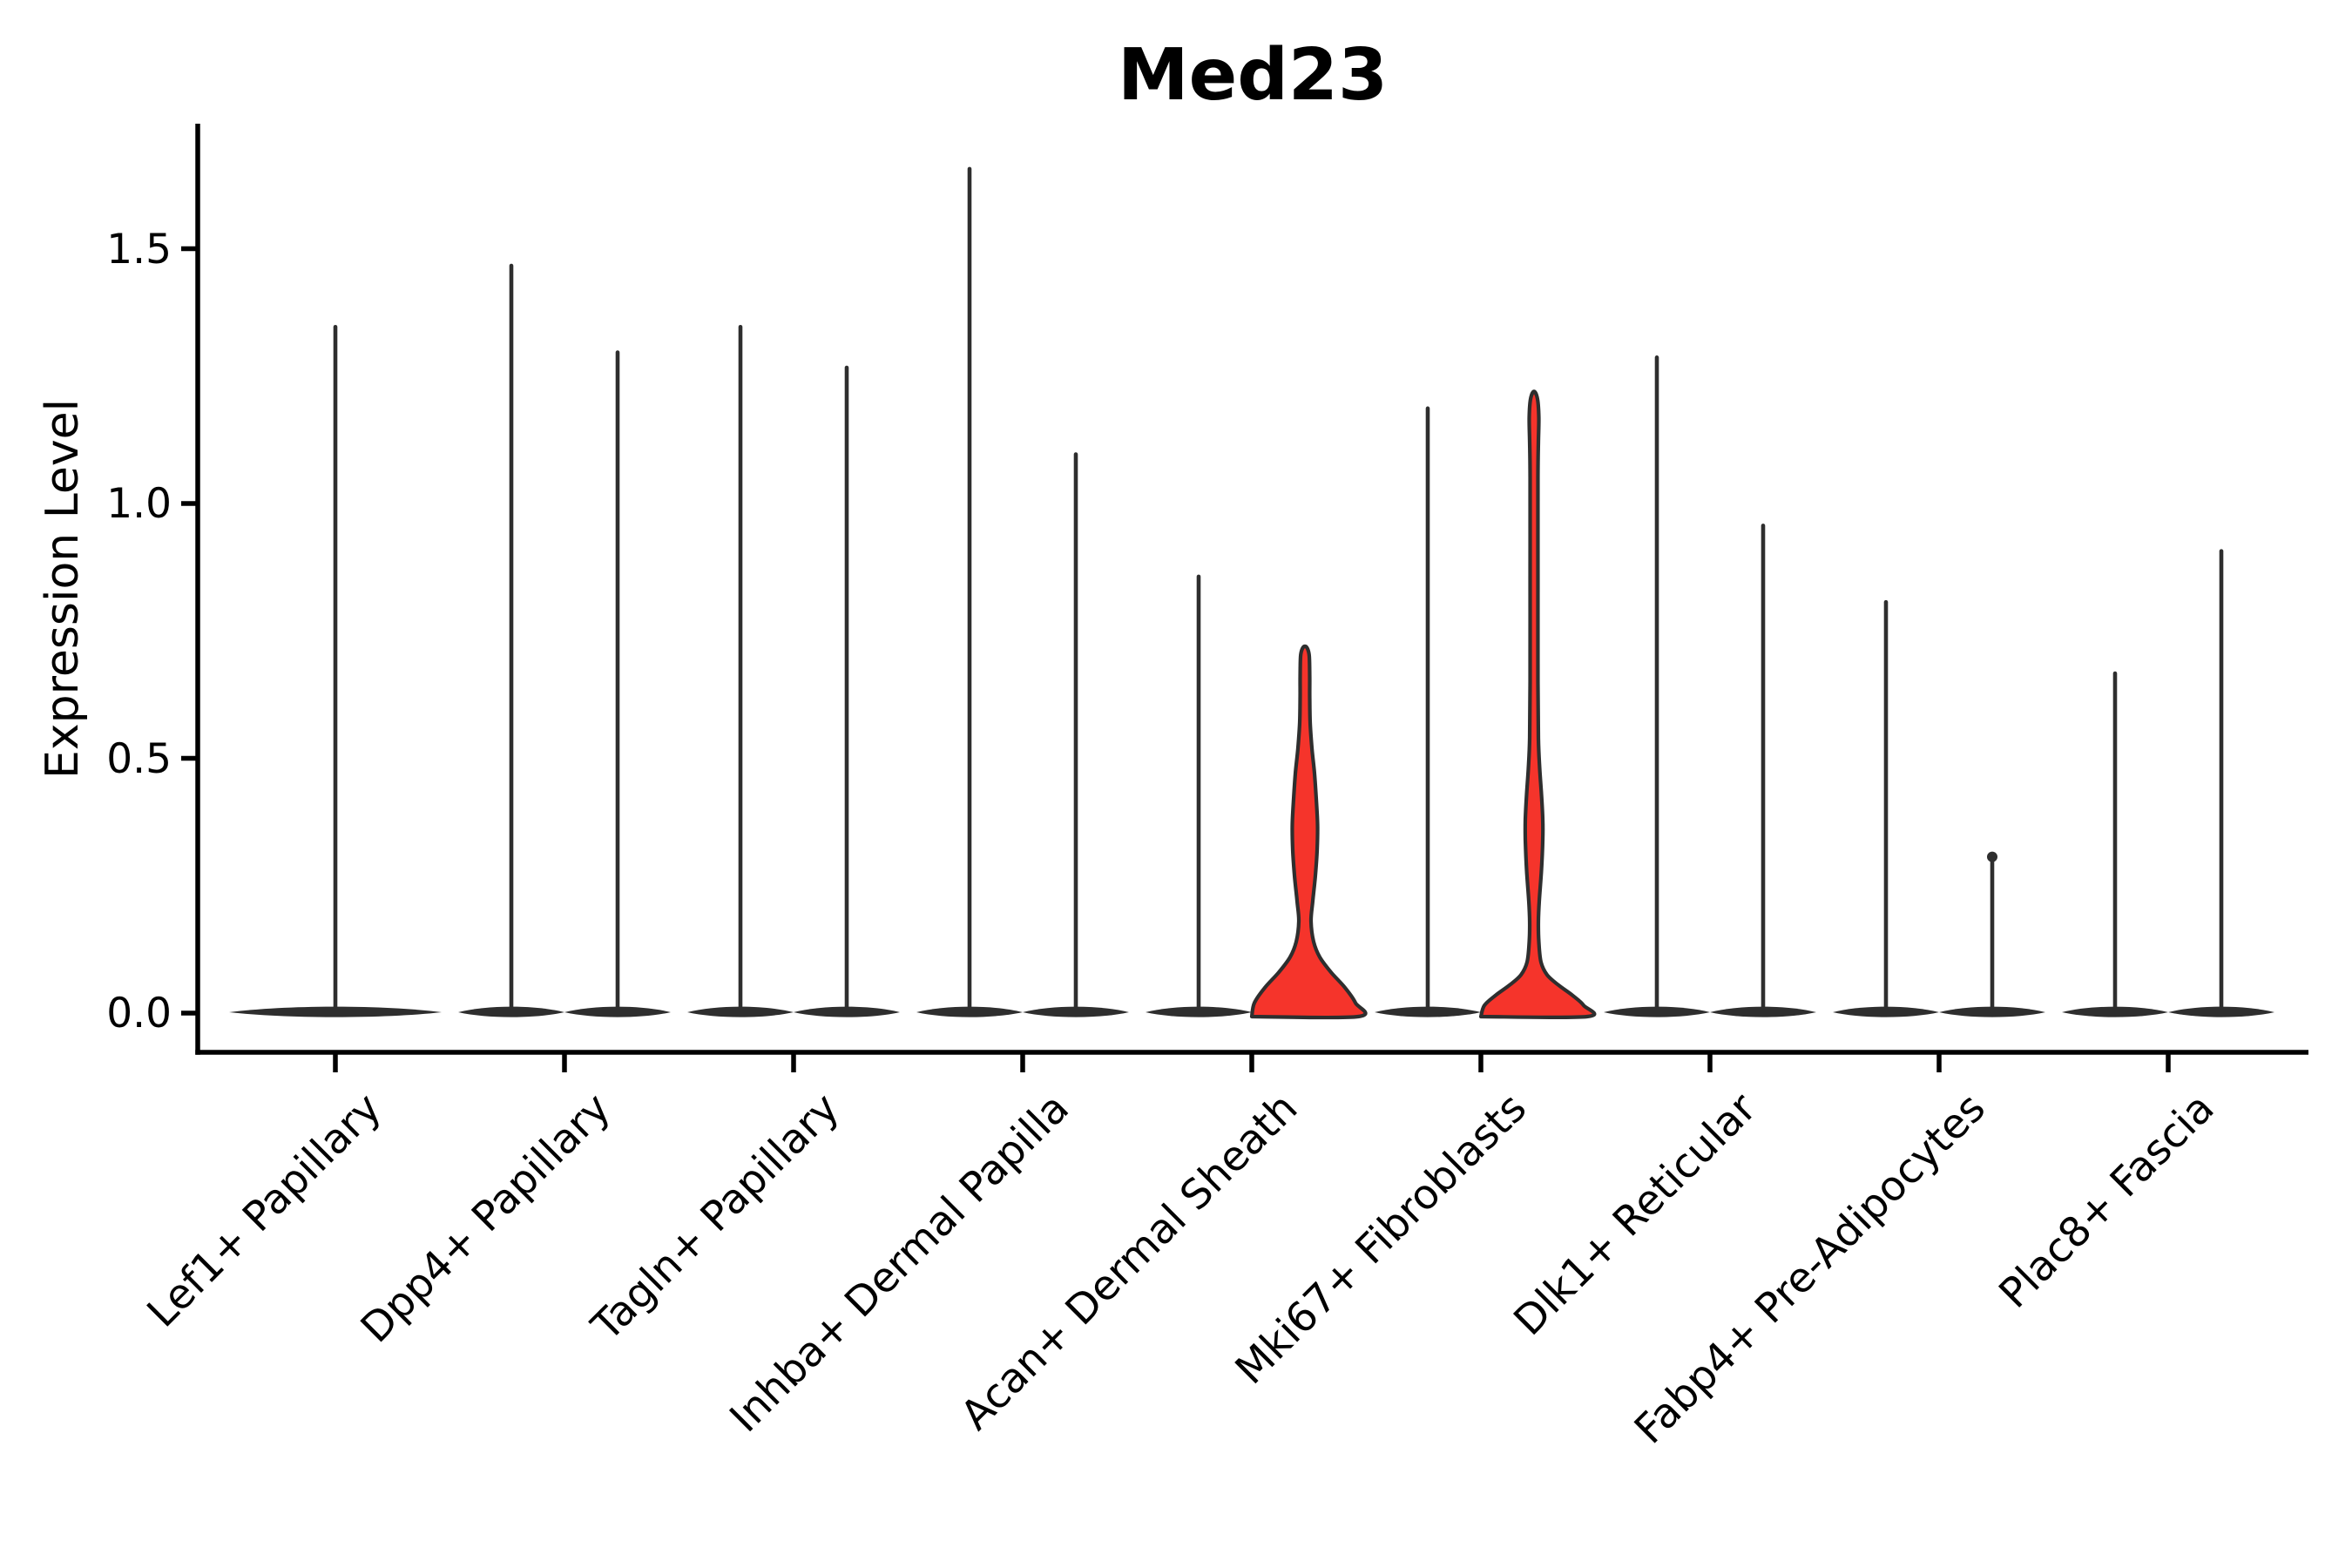 The width and height of the screenshot is (2352, 1568). I want to click on violin-acan-dermal-sheath-right-highlighted, so click(1309, 832).